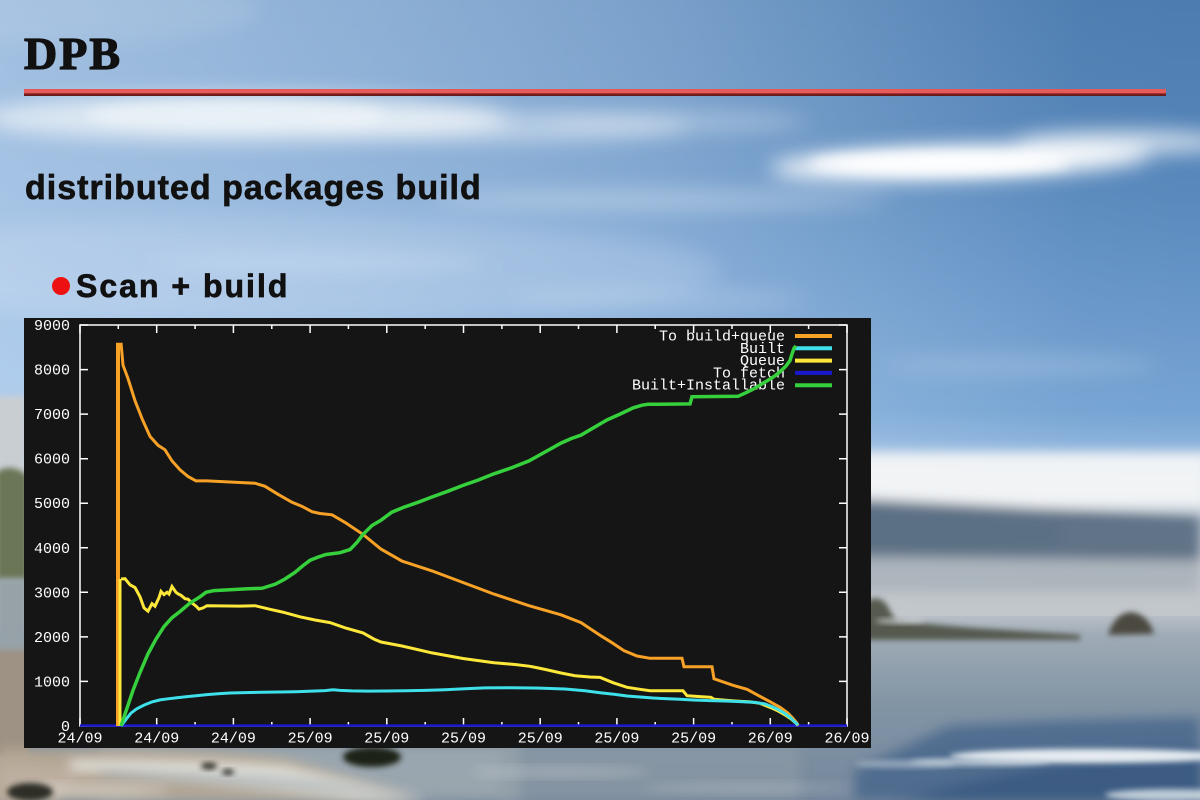 This screenshot has height=800, width=1200. I want to click on svg-text: 7000, so click(52, 415).